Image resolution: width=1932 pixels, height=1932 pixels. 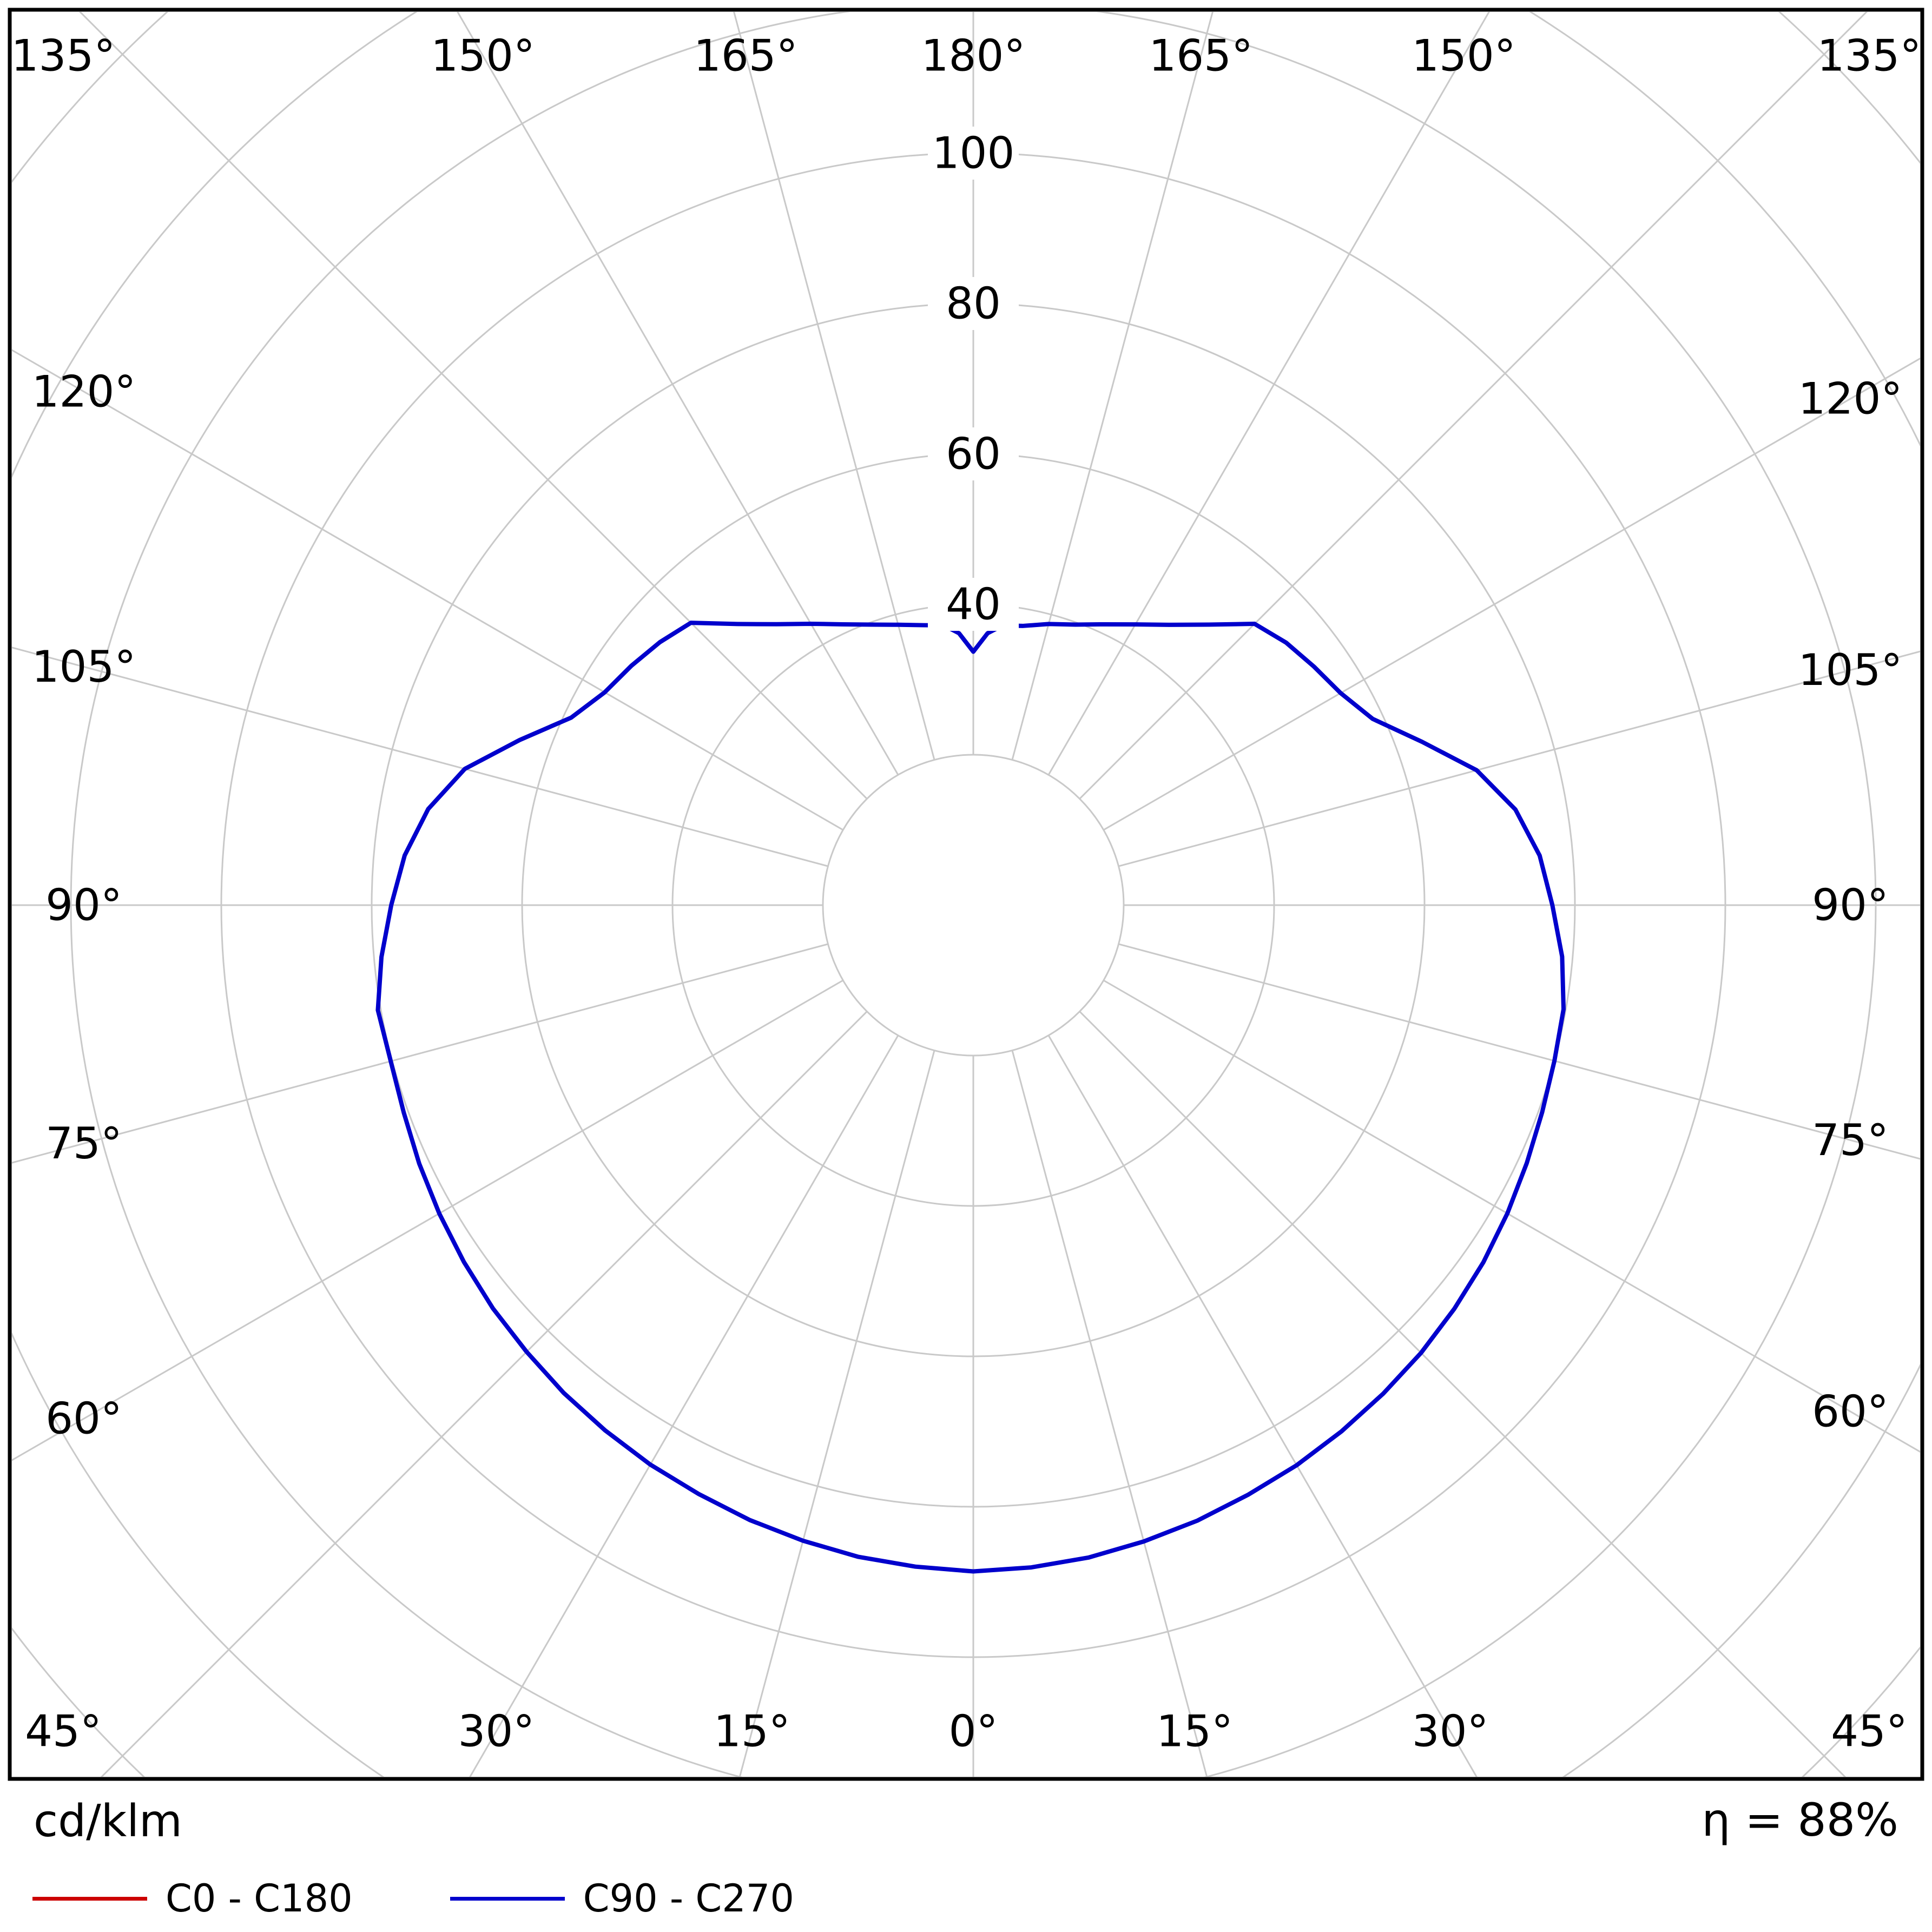 I want to click on footer: cd/klm η = 88% C0 - C180 C90 - C270, so click(x=966, y=1855).